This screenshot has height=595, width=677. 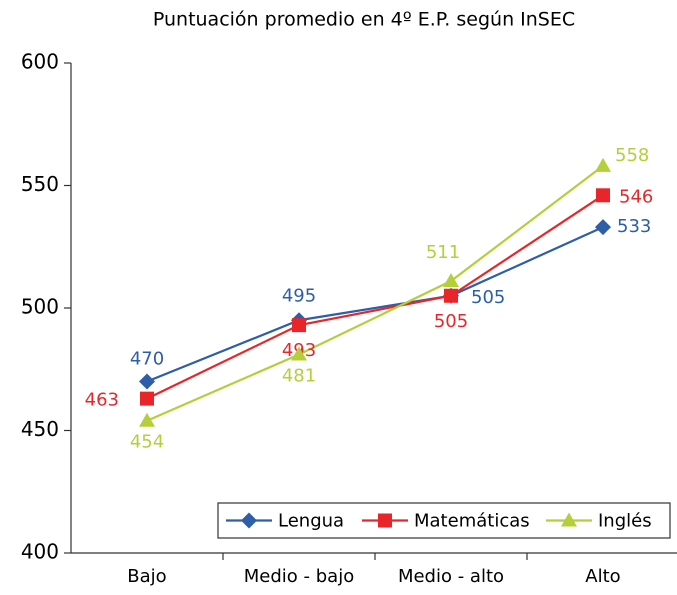 What do you see at coordinates (299, 376) in the screenshot?
I see `data-label: 481` at bounding box center [299, 376].